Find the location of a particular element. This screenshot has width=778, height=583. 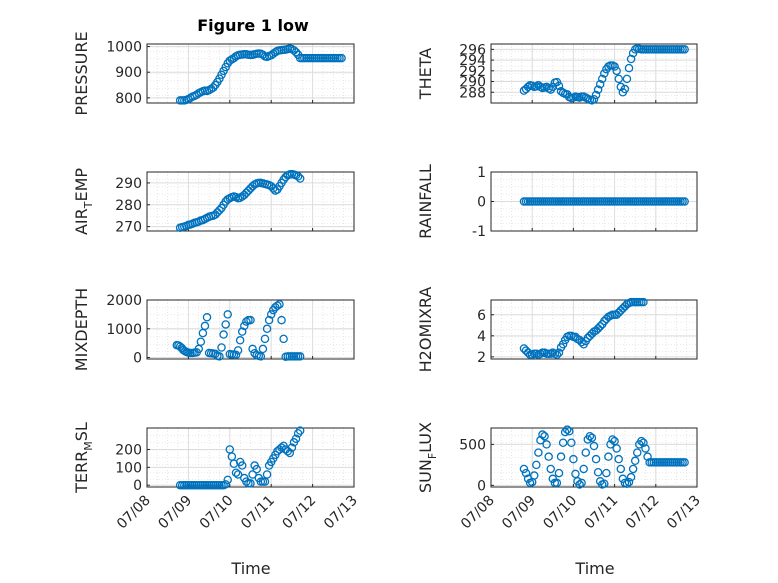

y-tick-label: 2 is located at coordinates (481, 358).